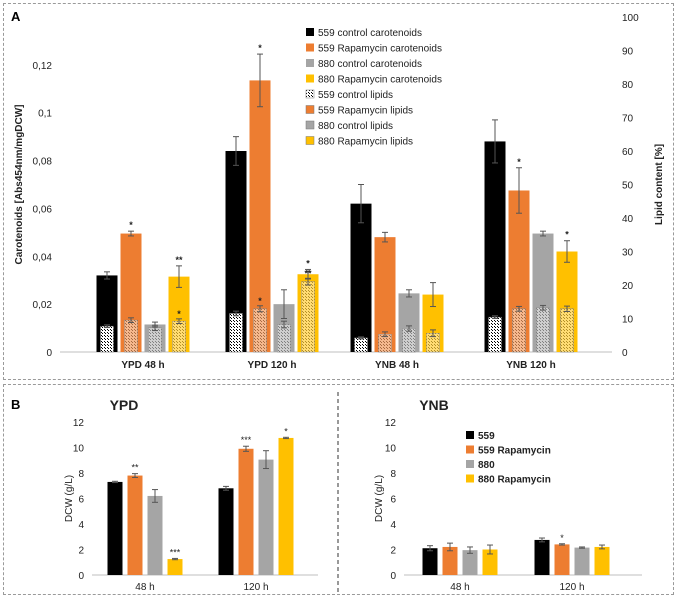  Describe the element at coordinates (628, 219) in the screenshot. I see `y2-tick-label: 40` at that location.